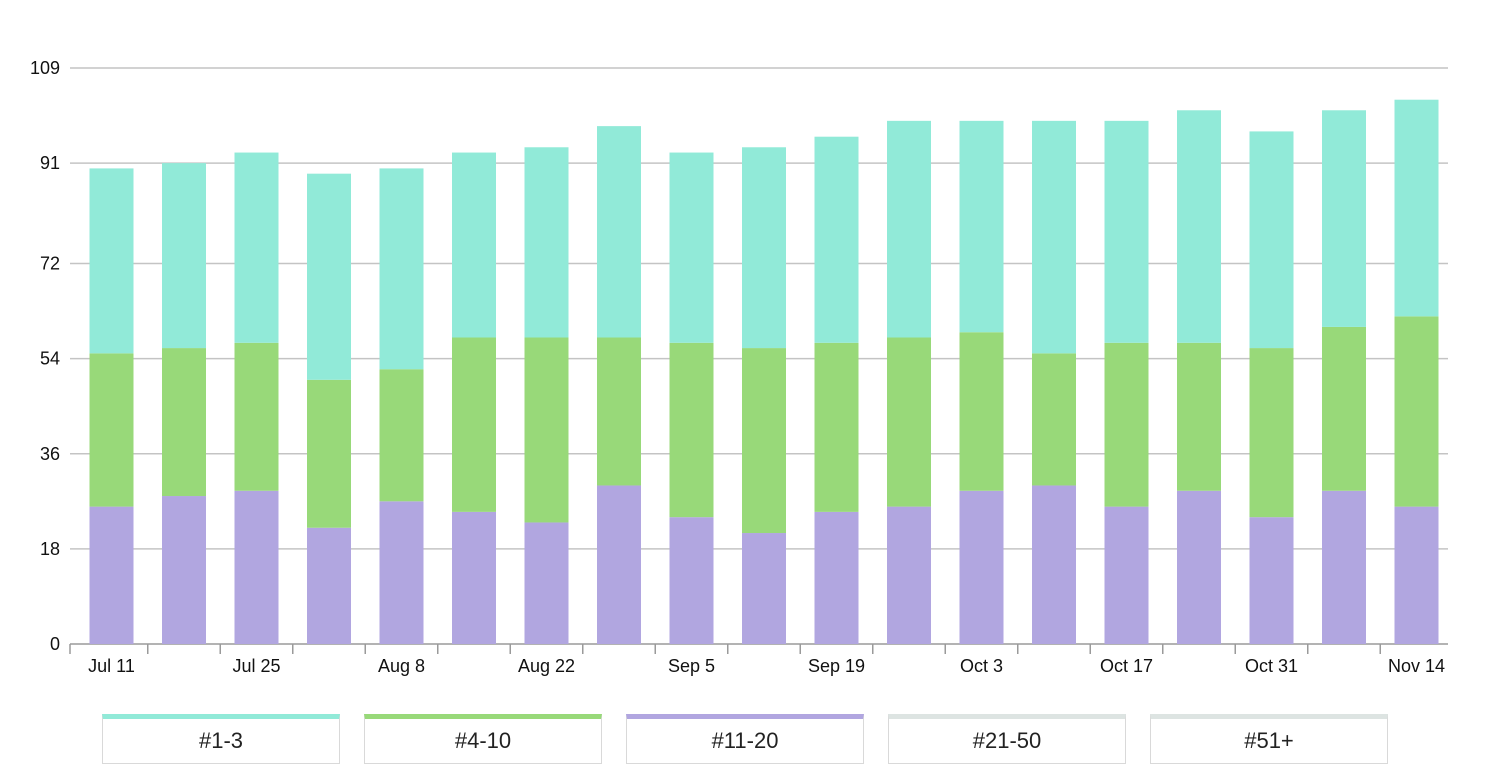 This screenshot has width=1486, height=782. Describe the element at coordinates (546, 666) in the screenshot. I see `x-tick-label: Aug 22` at that location.